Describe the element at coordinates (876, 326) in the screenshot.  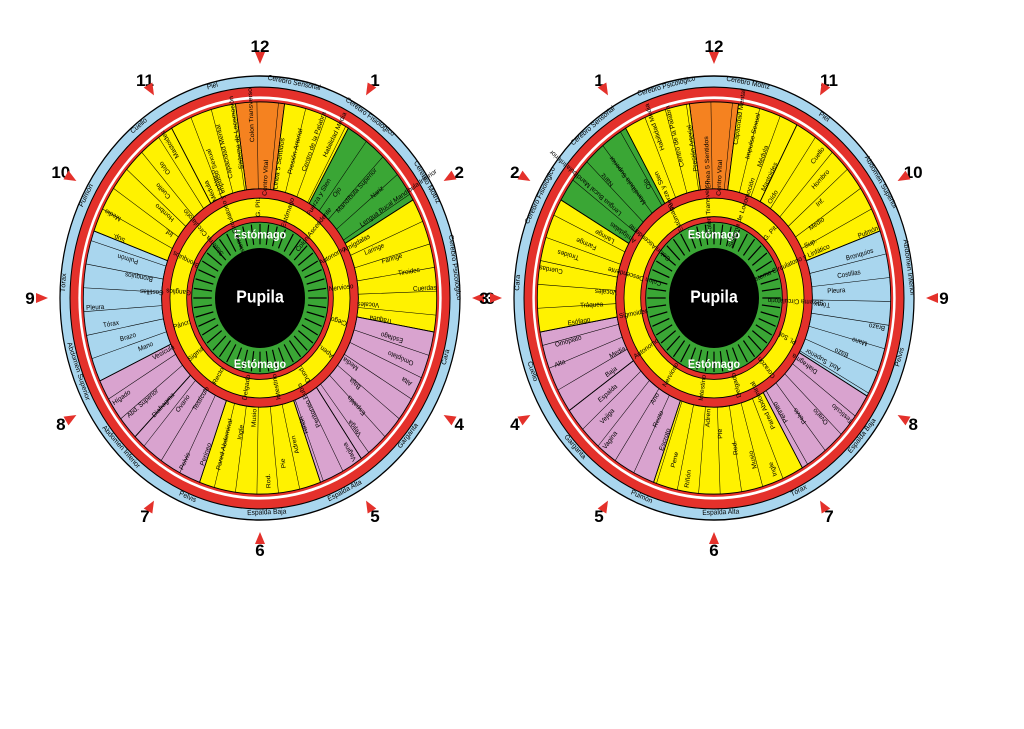
I see `region-brazo: Brazo` at that location.